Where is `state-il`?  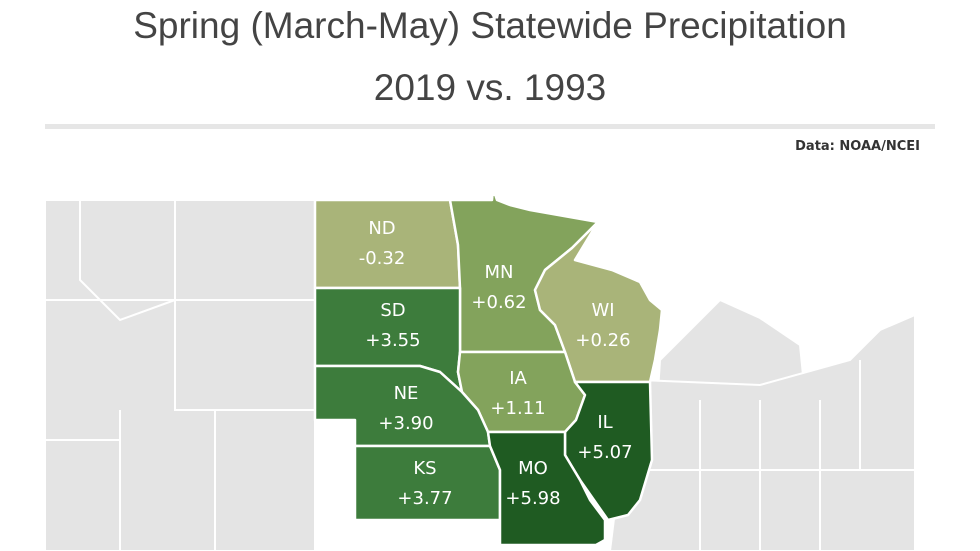
state-il is located at coordinates (608, 451).